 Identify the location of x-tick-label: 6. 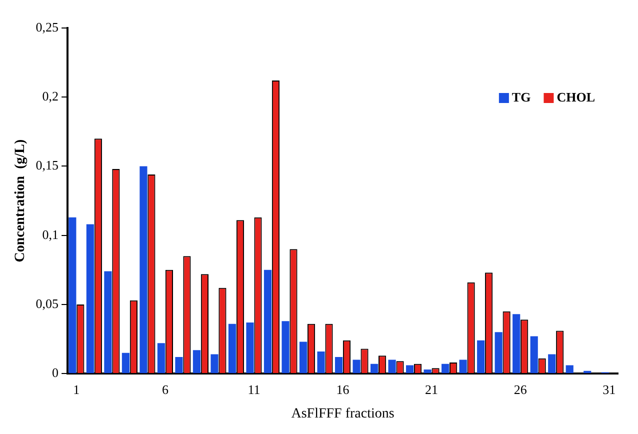
(165, 389).